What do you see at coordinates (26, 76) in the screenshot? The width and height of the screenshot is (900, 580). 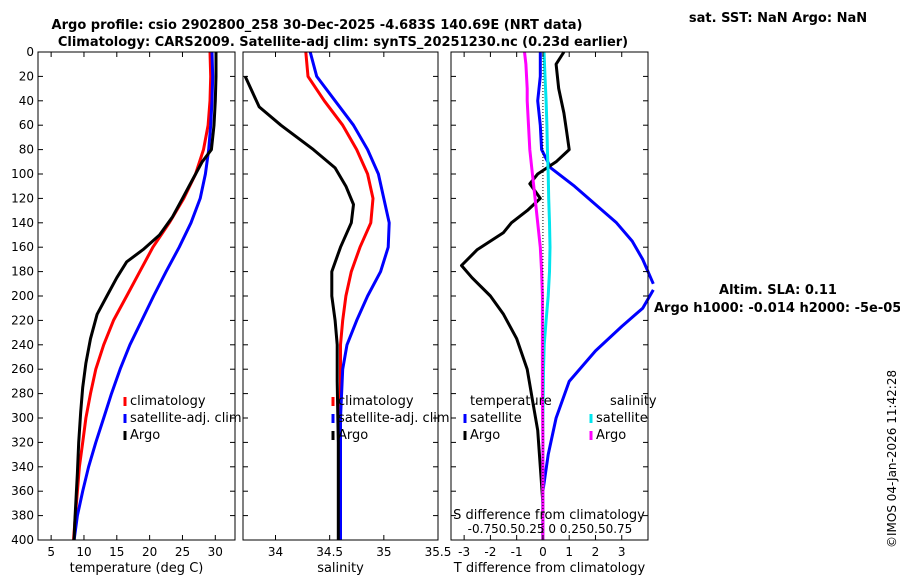 I see `y-tick-label: 20` at bounding box center [26, 76].